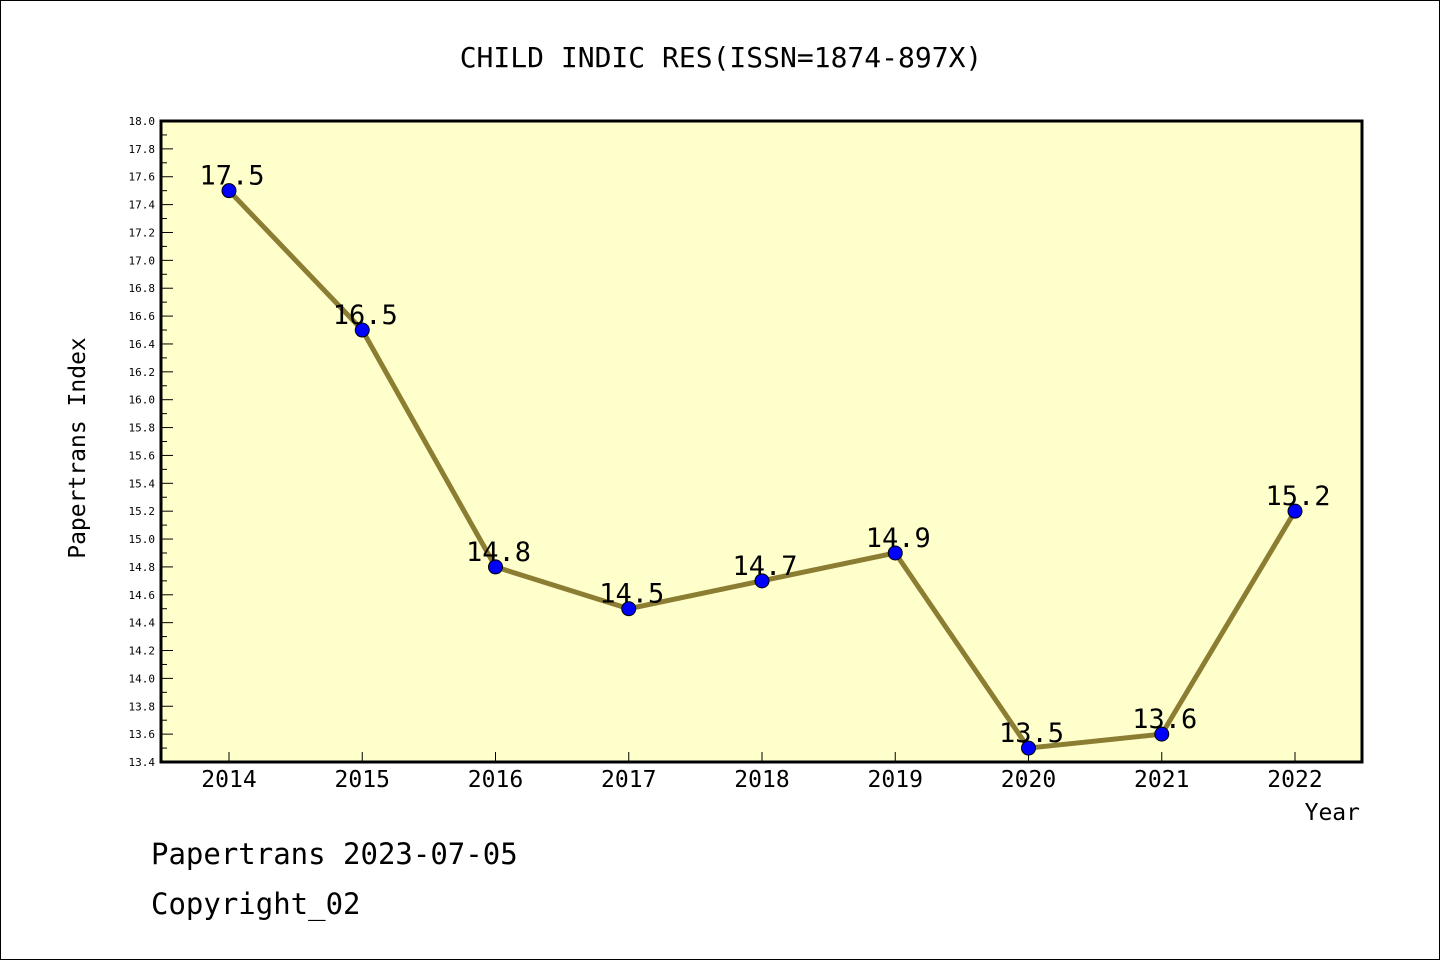  What do you see at coordinates (628, 780) in the screenshot?
I see `x-tick-label: 2017` at bounding box center [628, 780].